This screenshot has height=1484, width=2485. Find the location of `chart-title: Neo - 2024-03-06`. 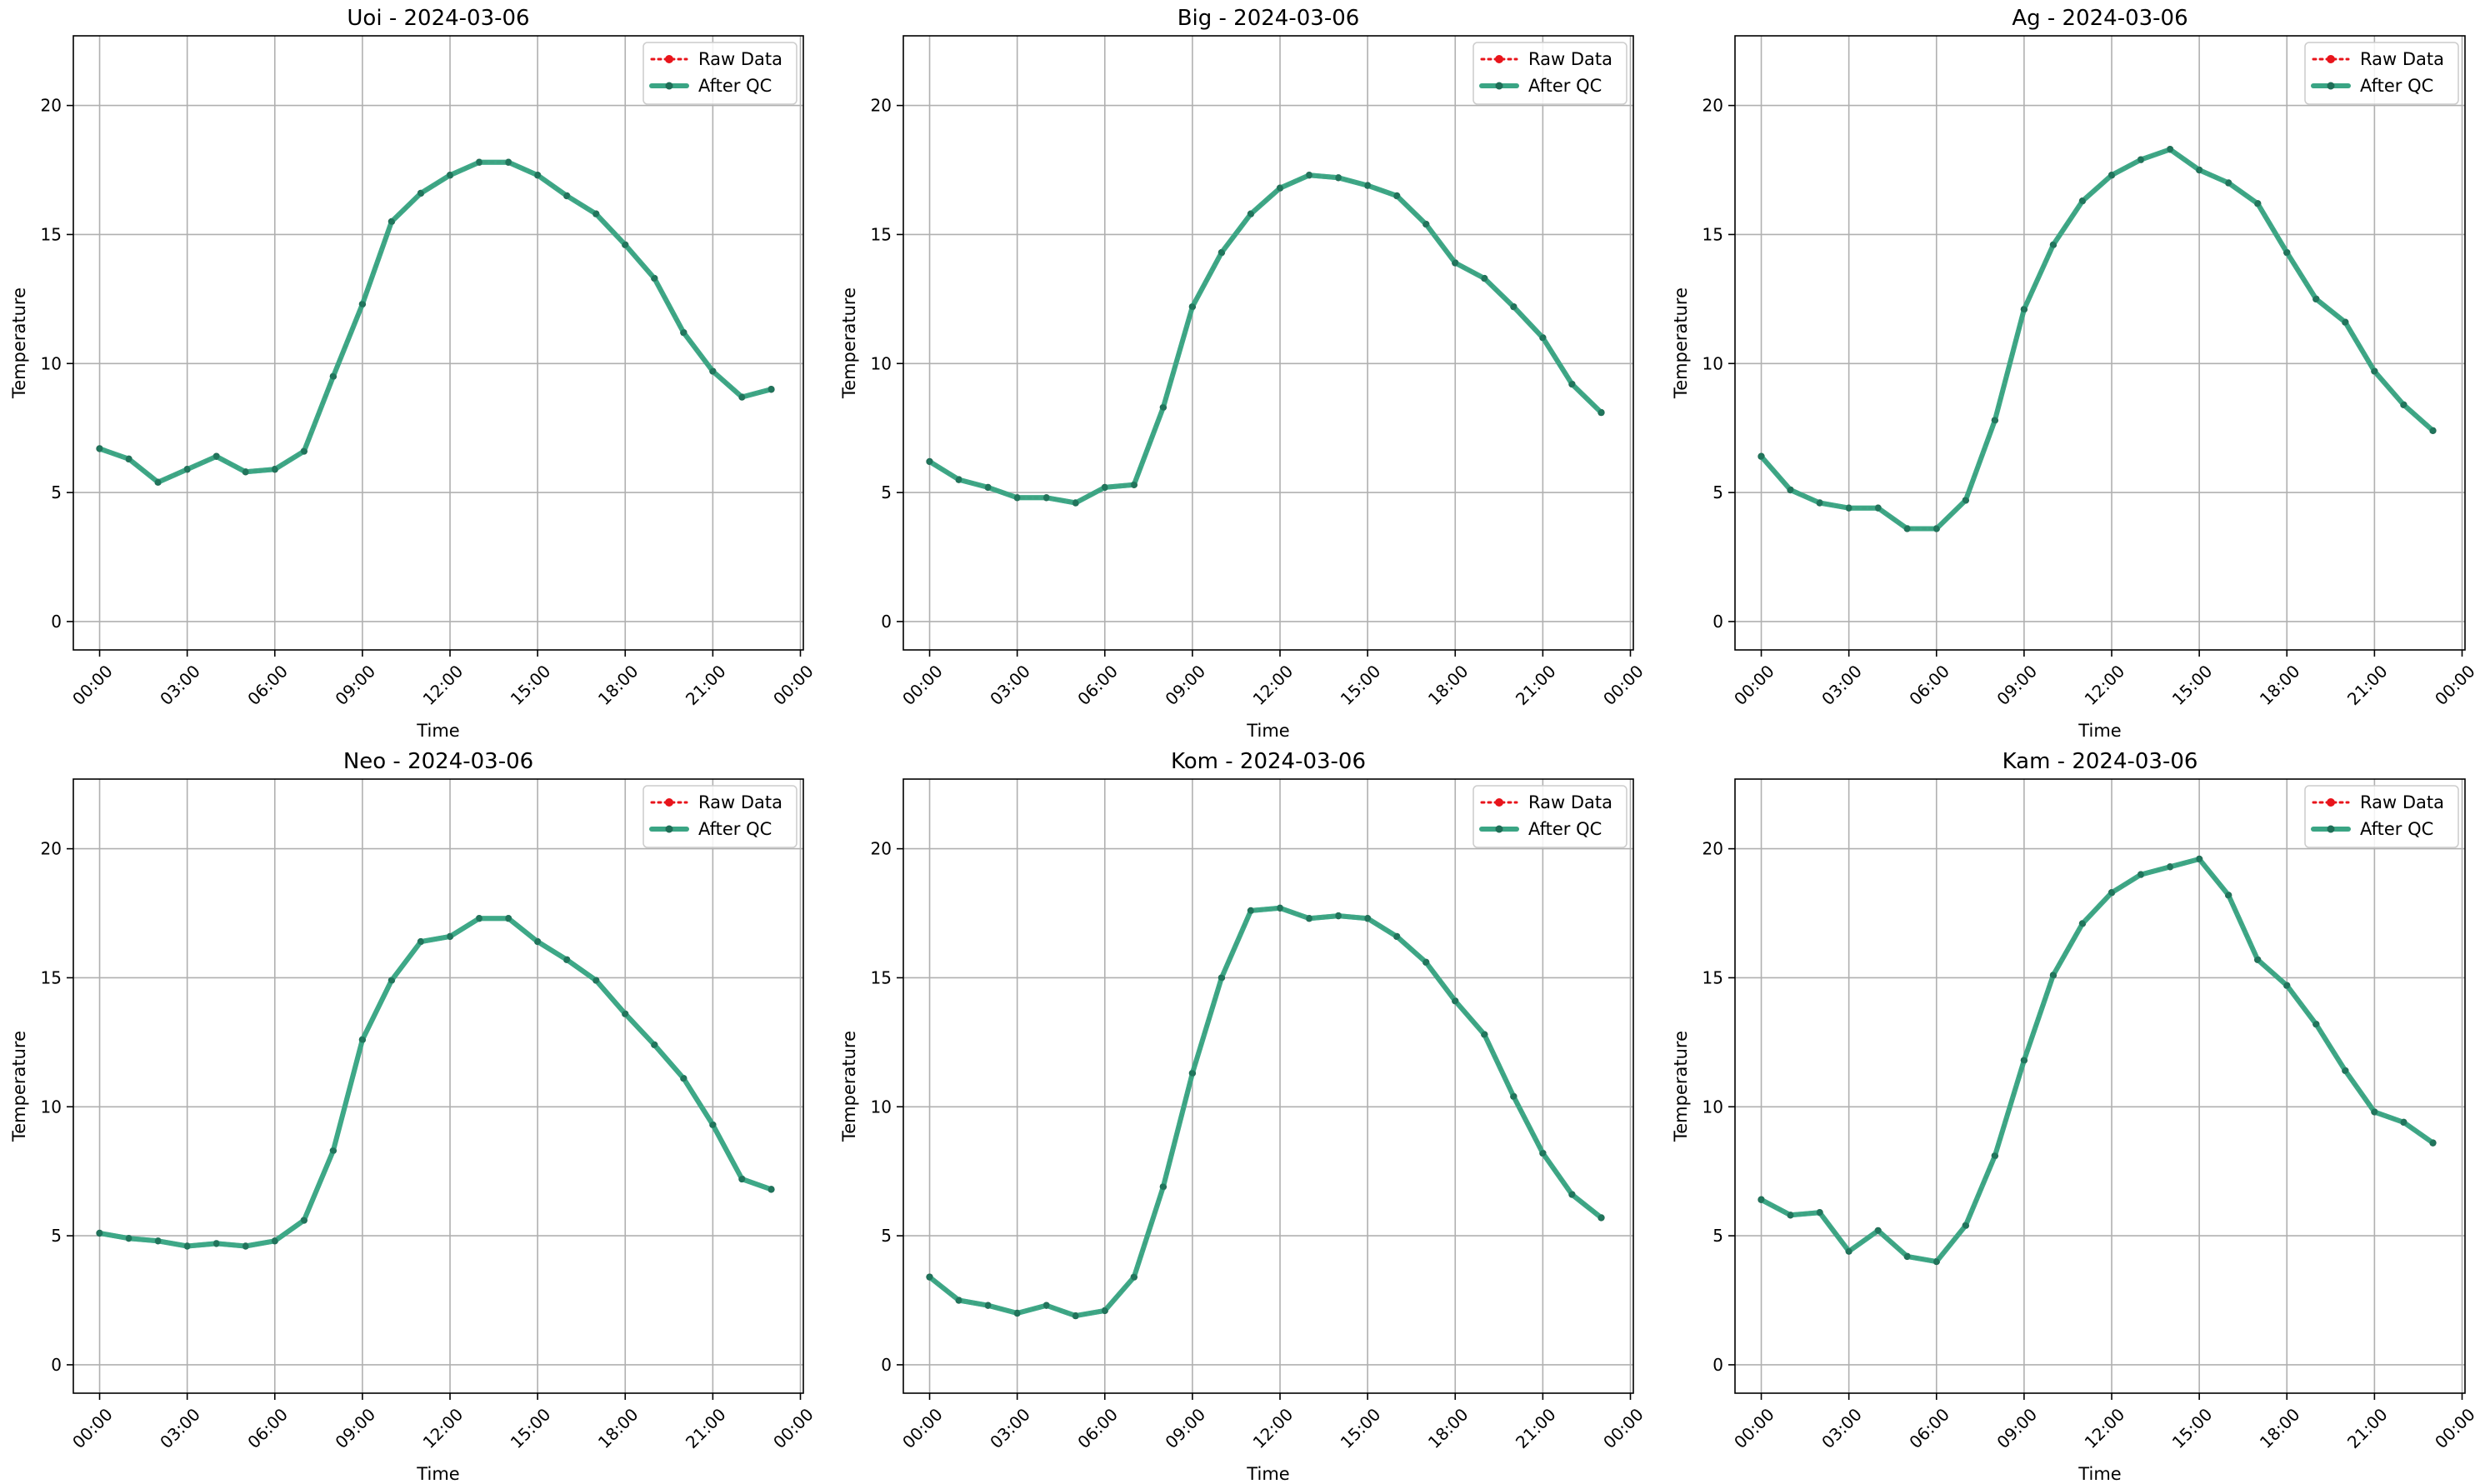

chart-title: Neo - 2024-03-06 is located at coordinates (438, 761).